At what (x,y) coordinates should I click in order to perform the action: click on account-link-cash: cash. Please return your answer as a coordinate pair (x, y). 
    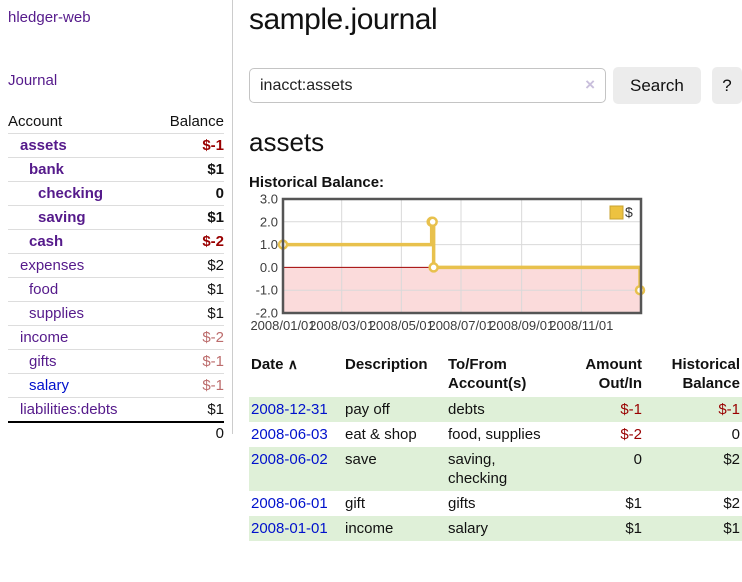
    Looking at the image, I should click on (46, 241).